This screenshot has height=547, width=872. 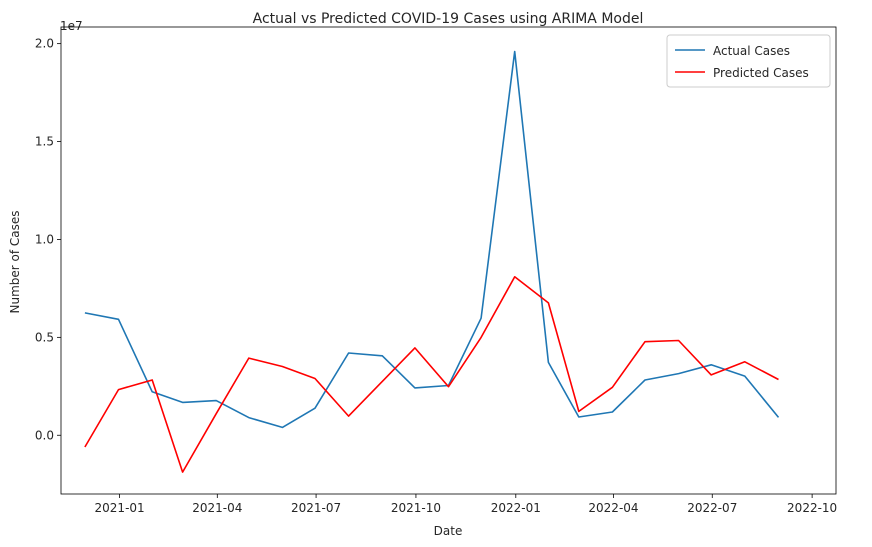 What do you see at coordinates (44, 142) in the screenshot?
I see `y-tick-label: 1.5` at bounding box center [44, 142].